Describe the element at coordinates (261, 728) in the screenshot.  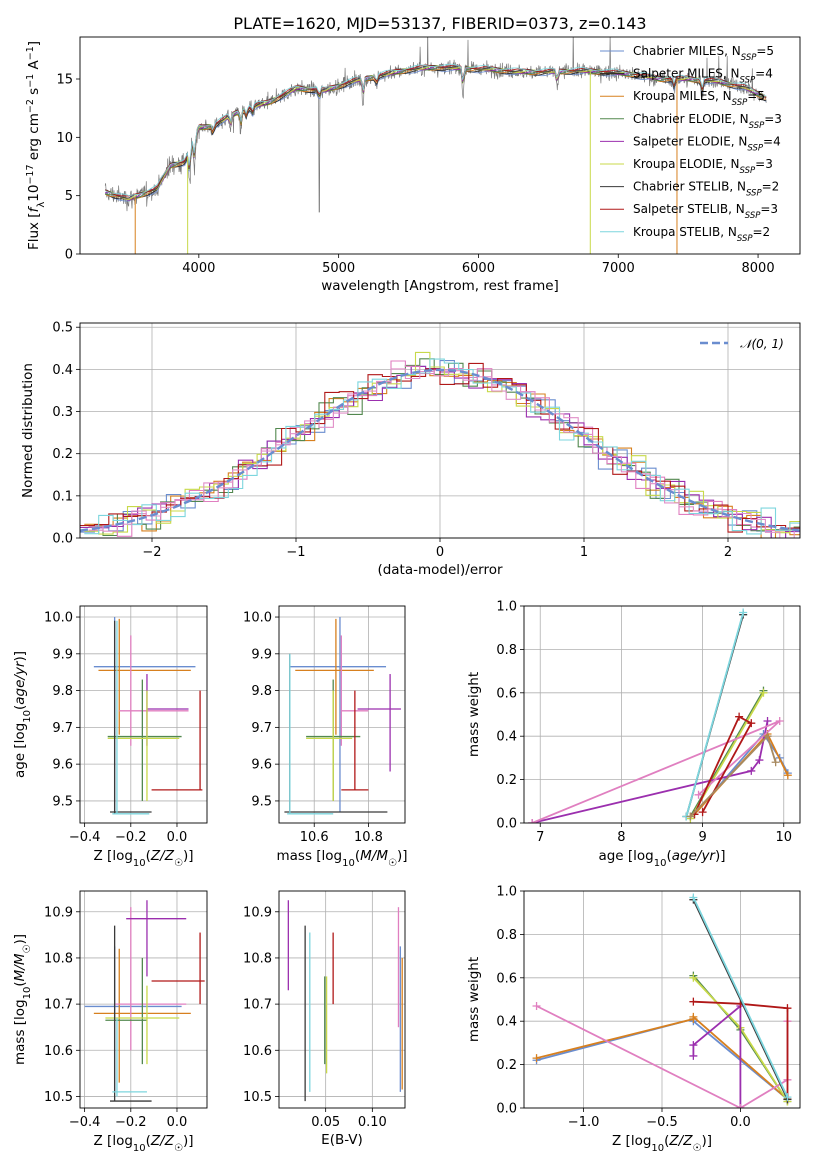
I see `y-tick-label: 9.7` at that location.